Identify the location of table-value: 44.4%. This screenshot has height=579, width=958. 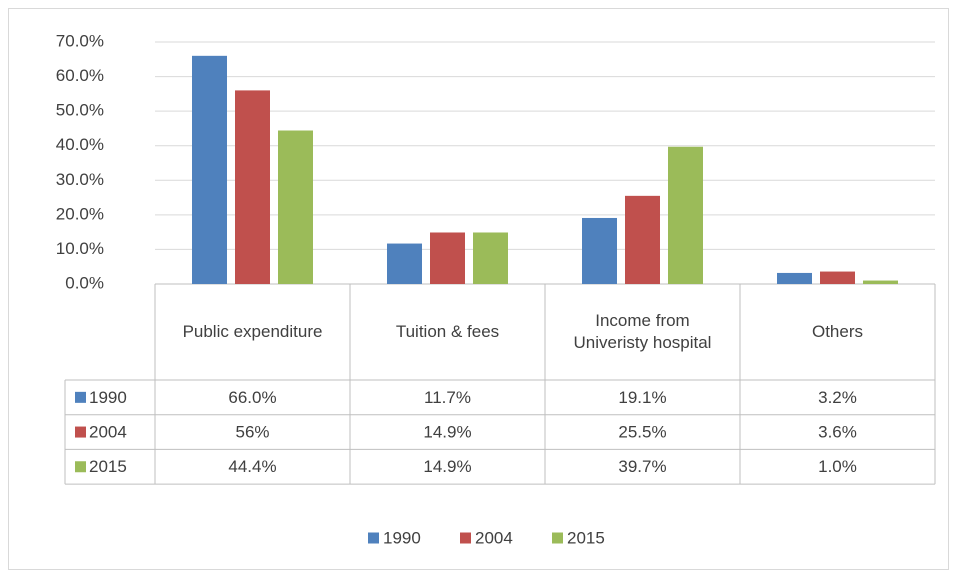
(252, 466).